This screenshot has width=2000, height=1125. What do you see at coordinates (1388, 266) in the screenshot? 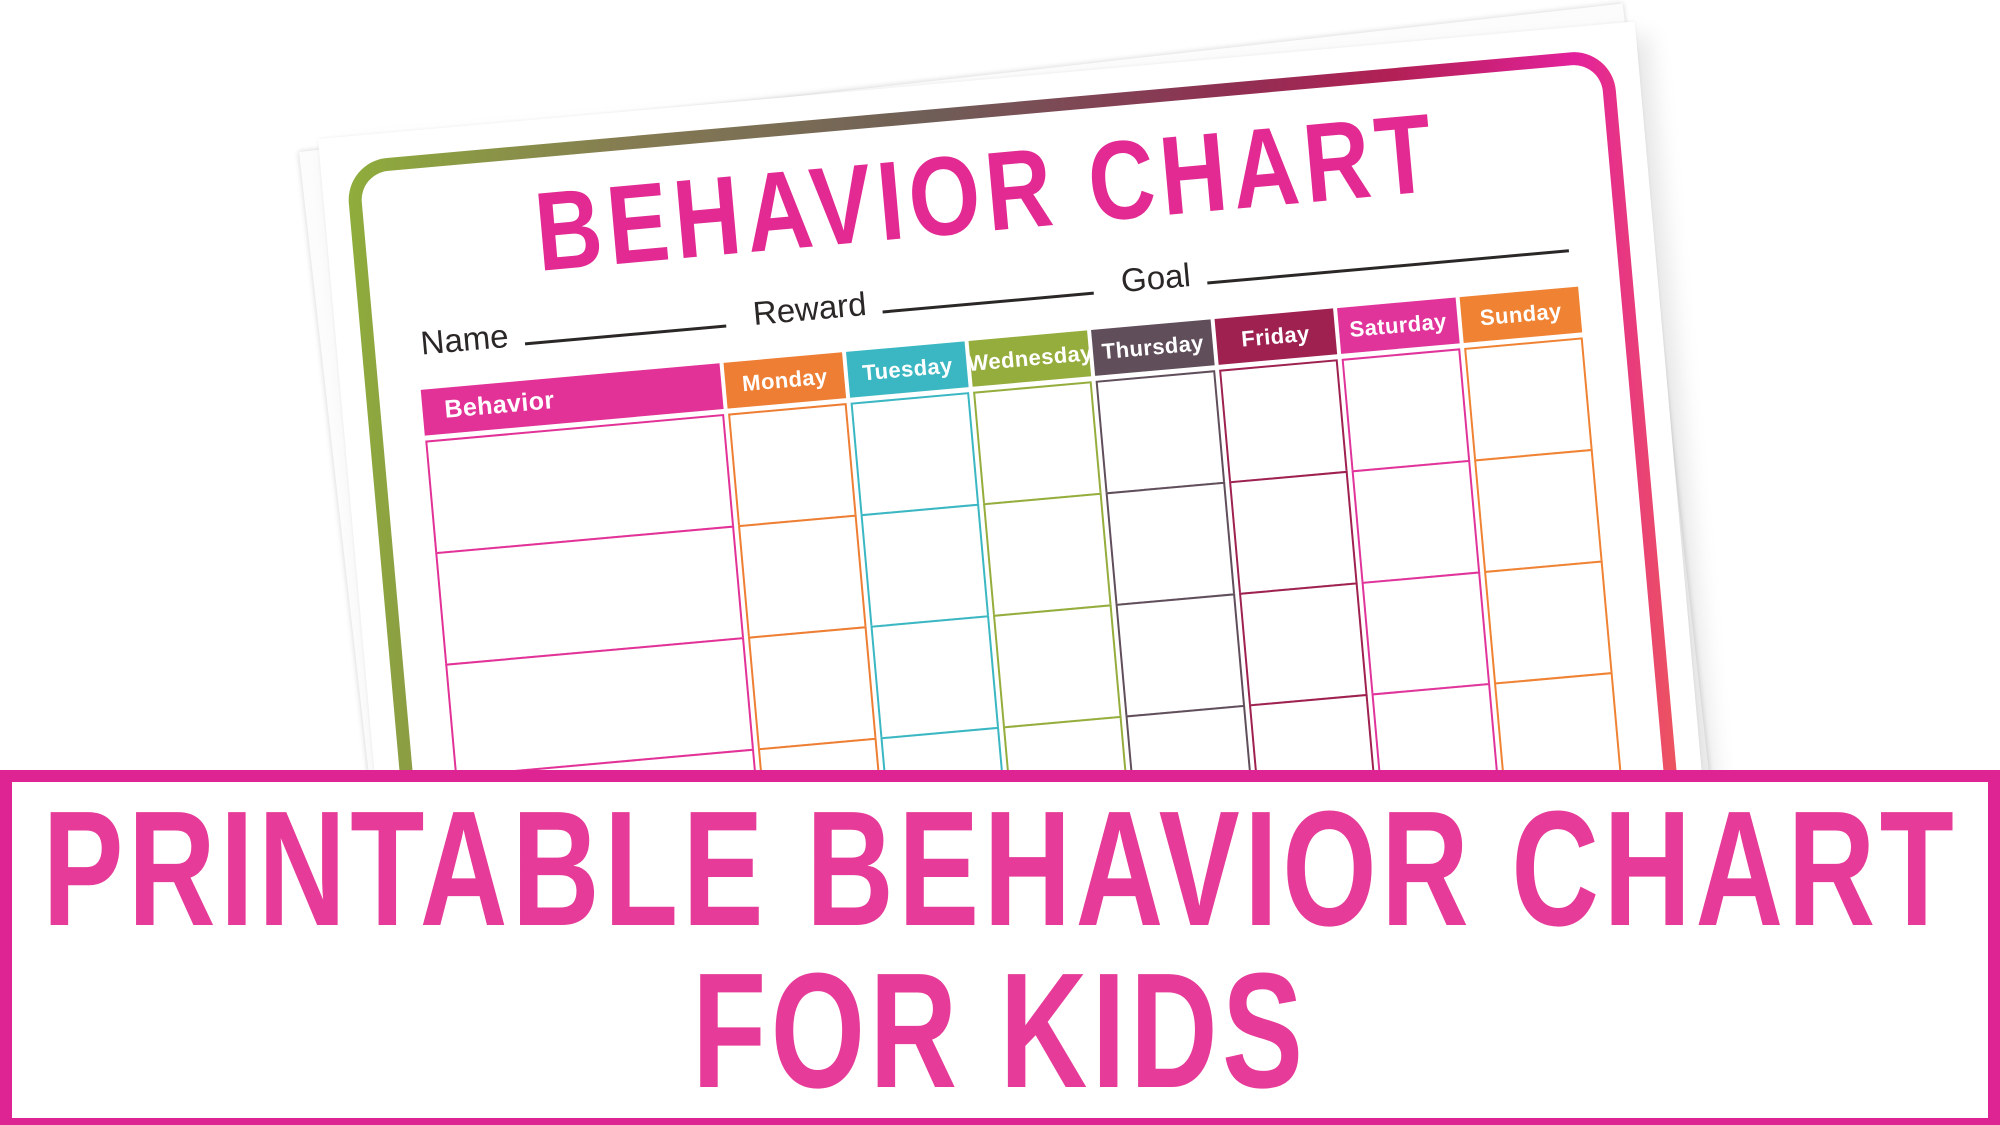
I see `goal-blank-line` at bounding box center [1388, 266].